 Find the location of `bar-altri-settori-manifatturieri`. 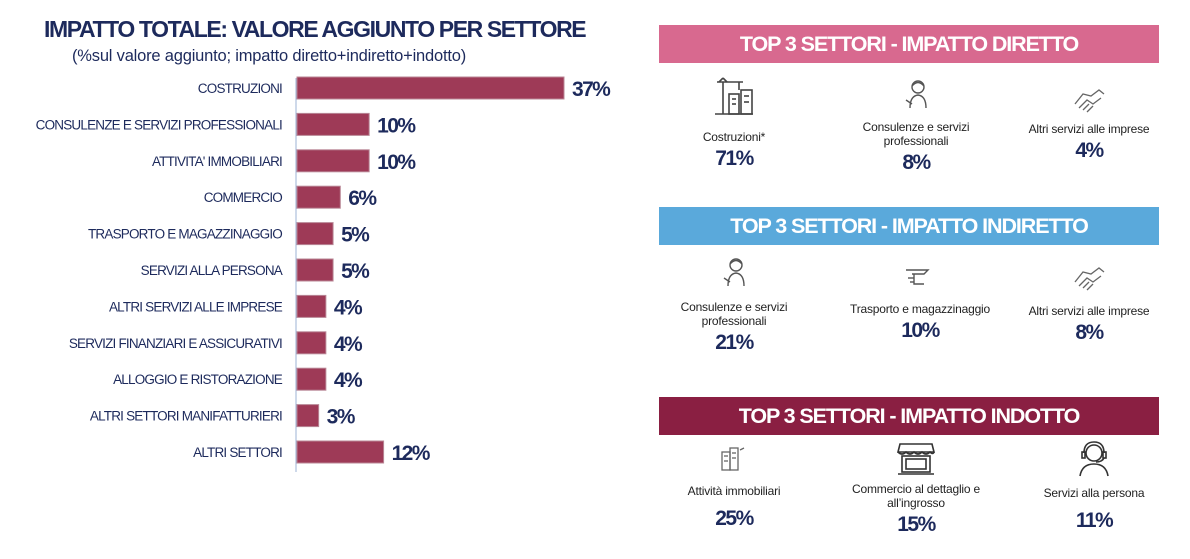

bar-altri-settori-manifatturieri is located at coordinates (308, 416).